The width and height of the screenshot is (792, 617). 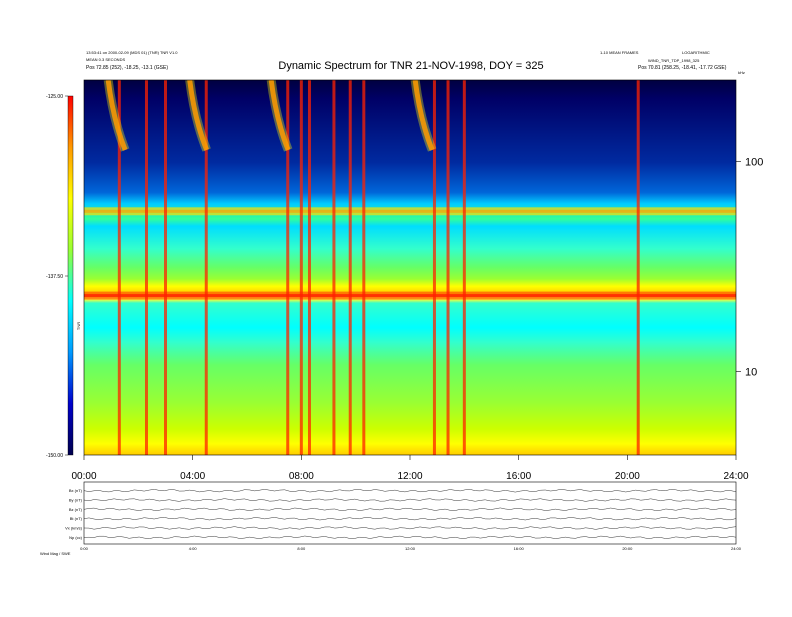 I want to click on lower-panel-x-tick-label: 0:00, so click(x=84, y=548).